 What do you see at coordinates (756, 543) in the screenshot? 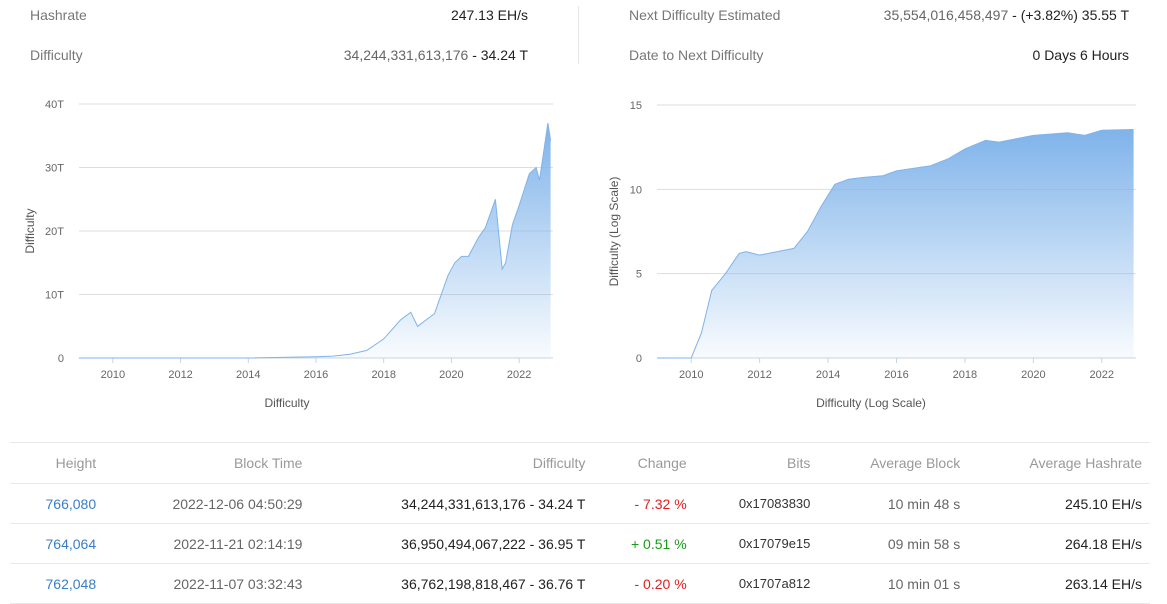
I see `bits-cell: 0x17079e15` at bounding box center [756, 543].